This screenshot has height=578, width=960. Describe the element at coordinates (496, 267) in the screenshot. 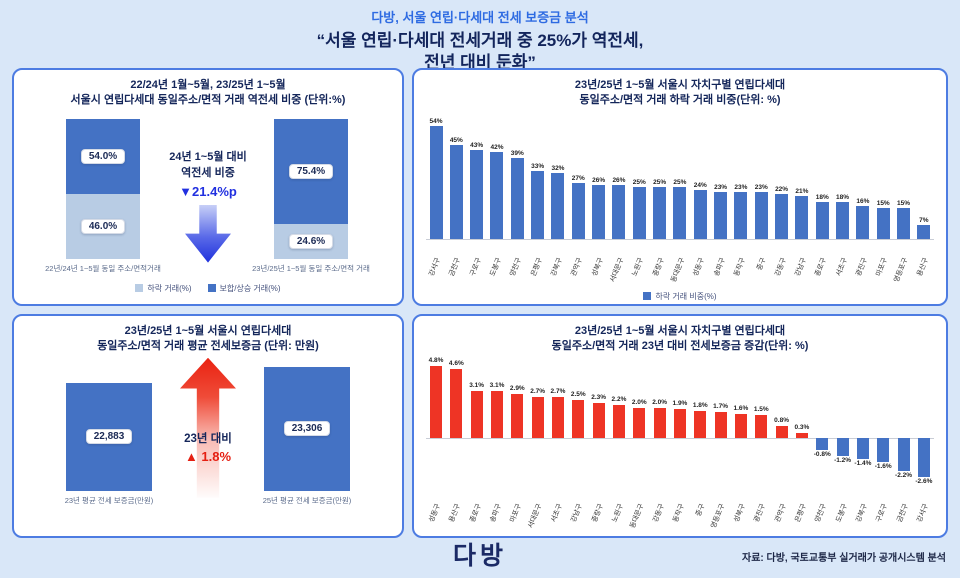

I see `x-axis-label: 도봉구` at that location.